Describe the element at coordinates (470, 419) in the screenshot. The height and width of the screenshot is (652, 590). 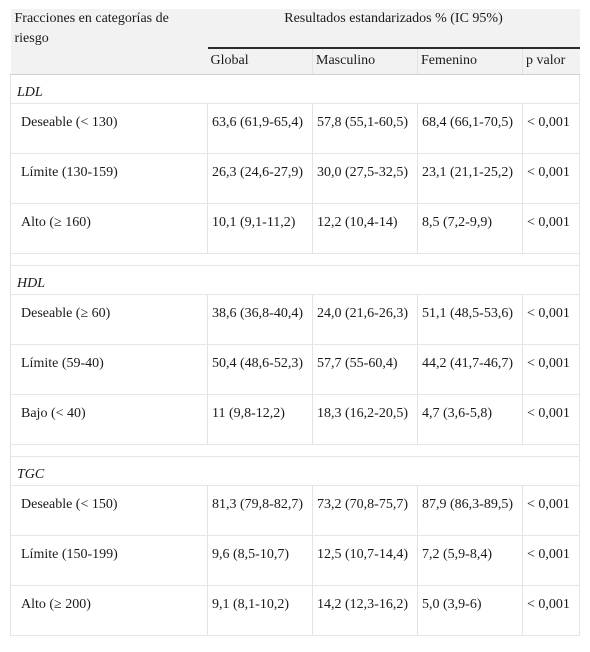
I see `cell-femenino: 4,7 (3,6-5,8)` at that location.